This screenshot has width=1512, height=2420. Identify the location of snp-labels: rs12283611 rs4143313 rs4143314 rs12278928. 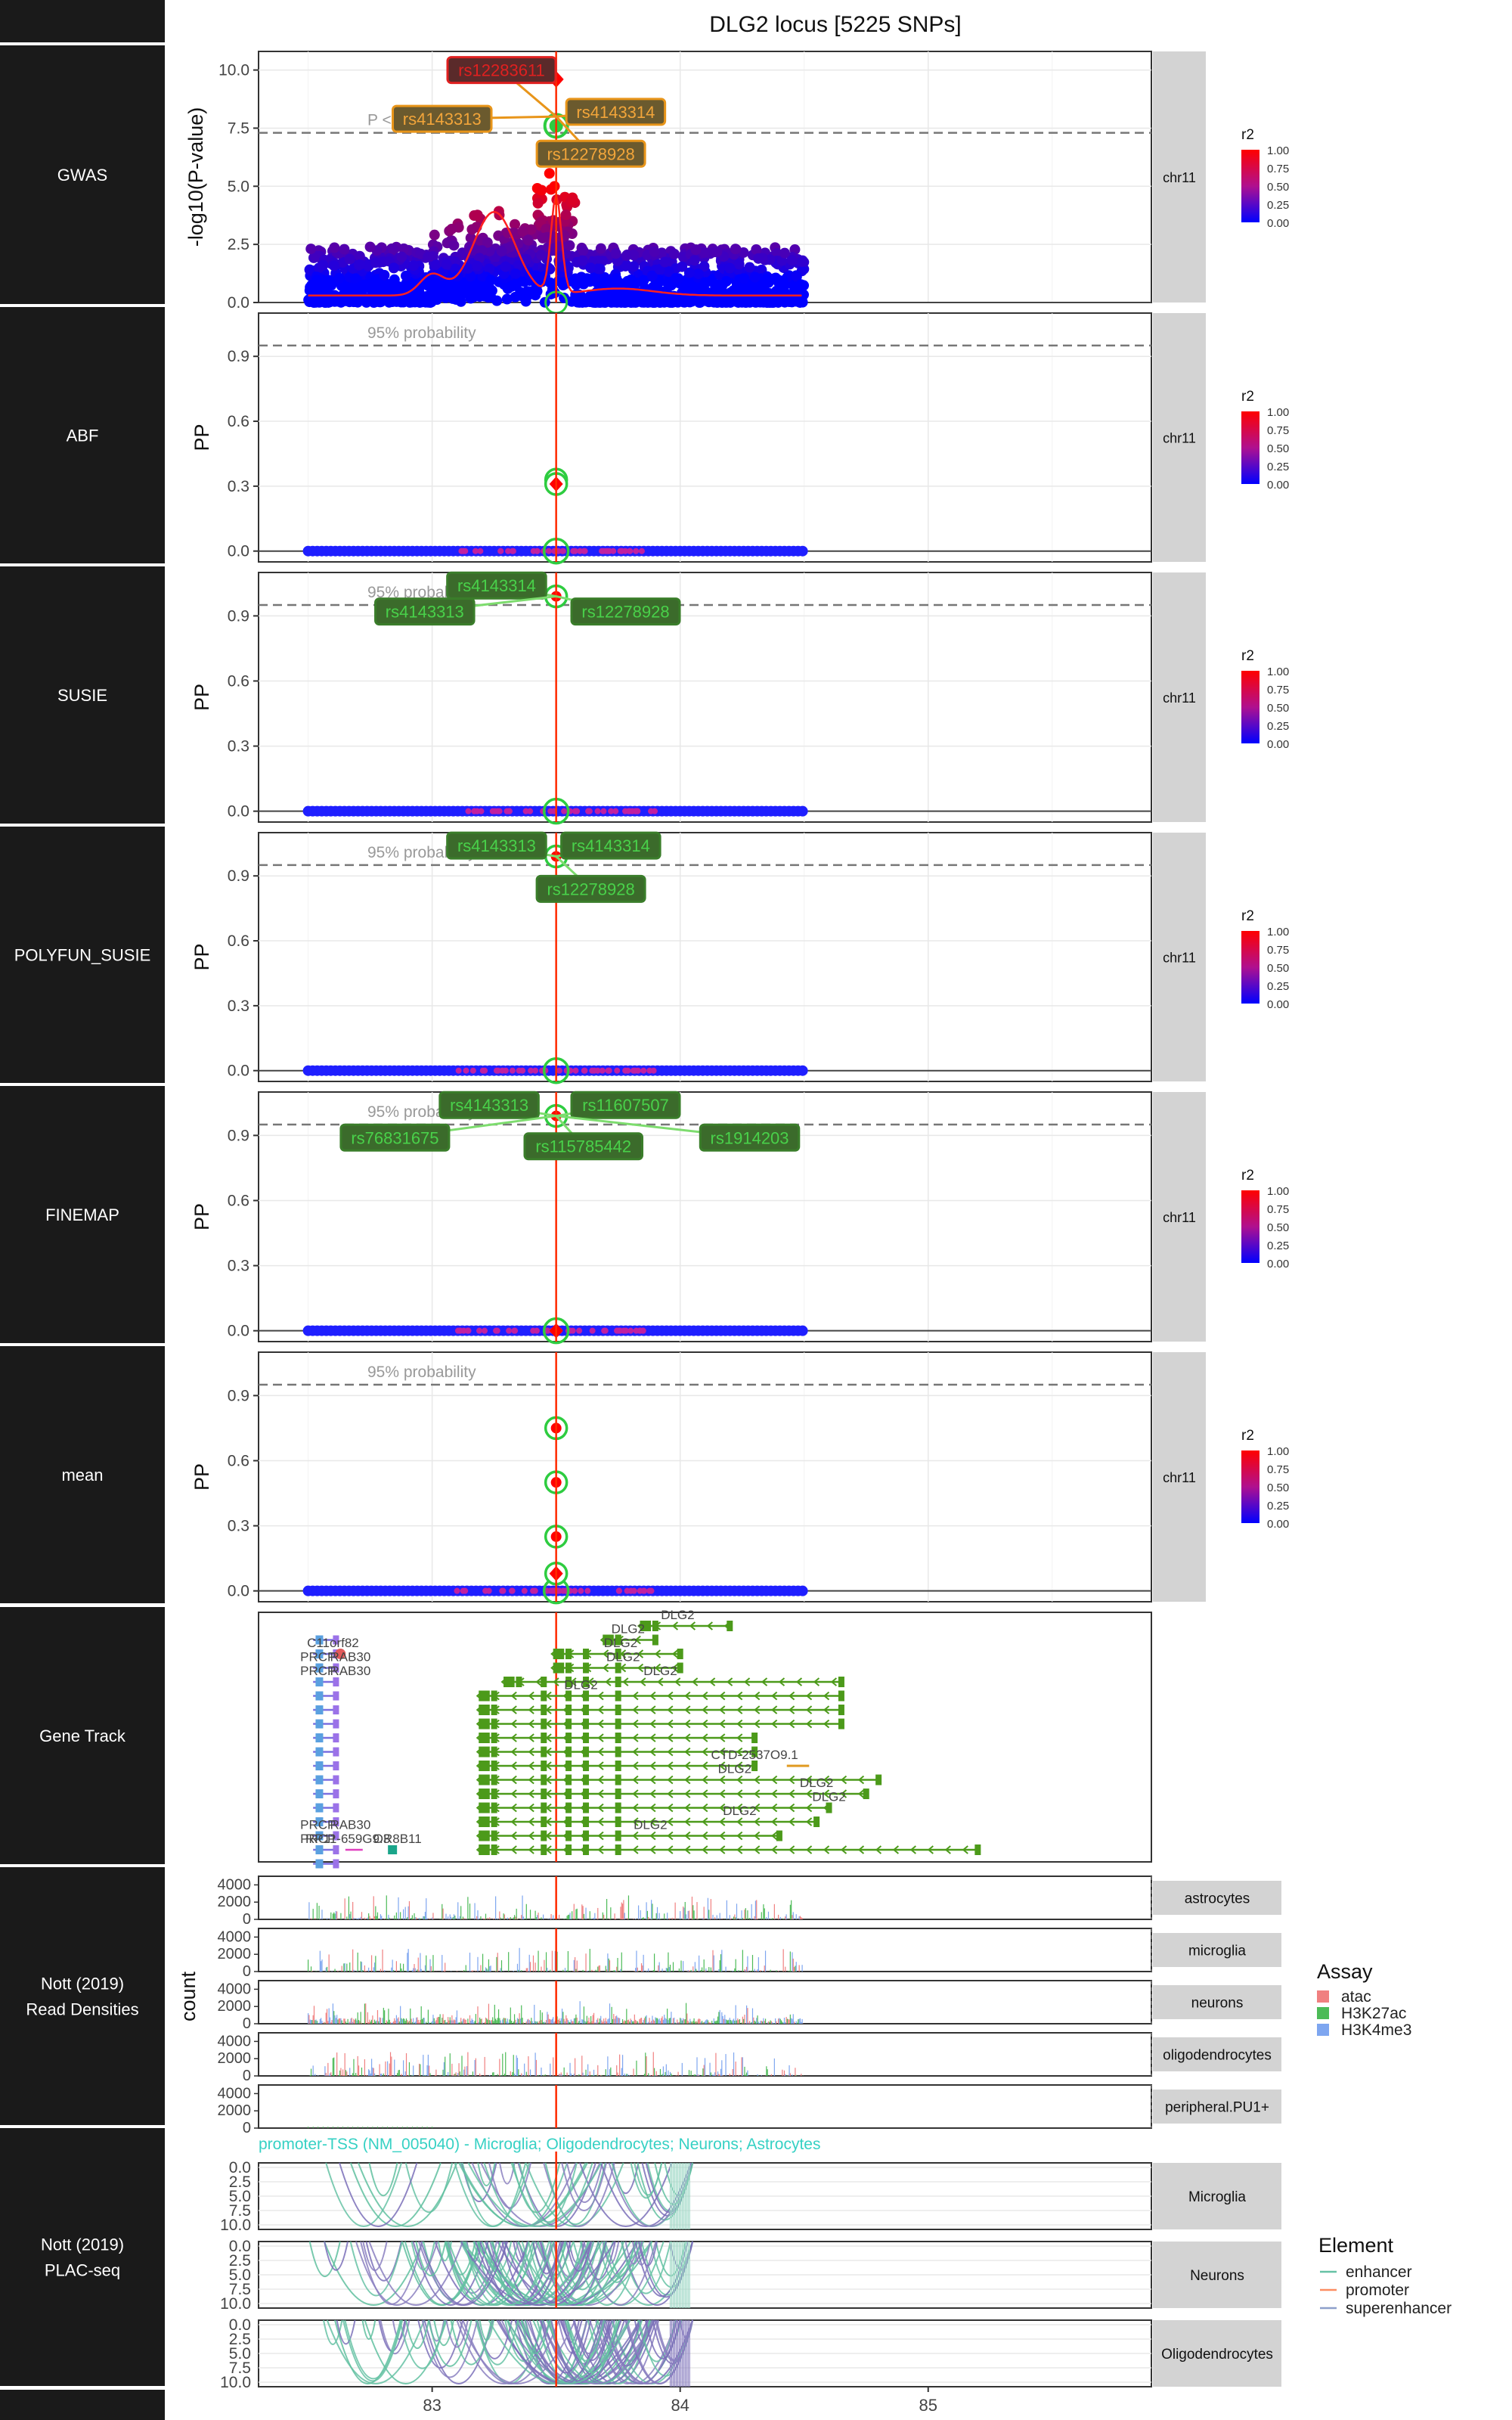
(529, 112).